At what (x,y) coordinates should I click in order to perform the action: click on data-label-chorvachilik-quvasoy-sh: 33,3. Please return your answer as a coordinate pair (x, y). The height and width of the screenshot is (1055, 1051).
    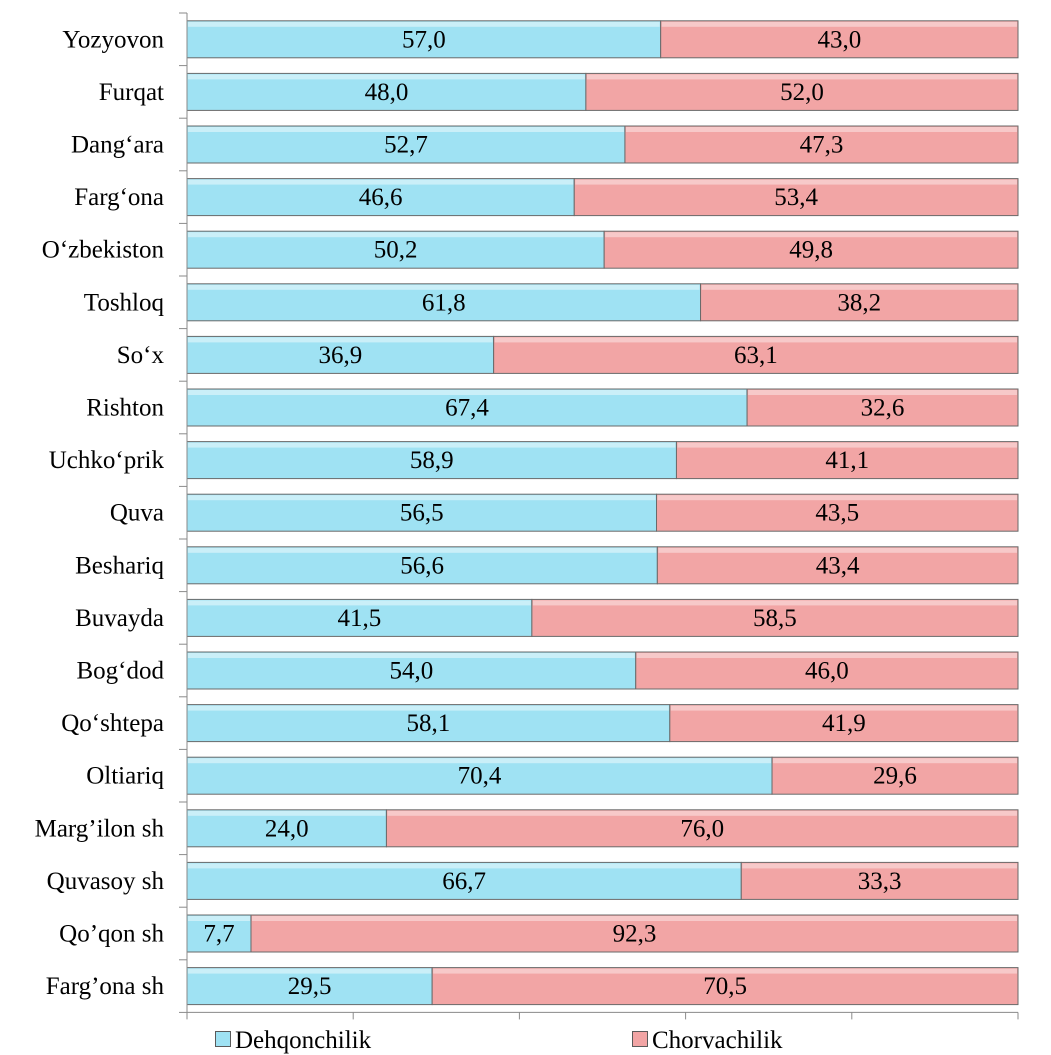
    Looking at the image, I should click on (880, 881).